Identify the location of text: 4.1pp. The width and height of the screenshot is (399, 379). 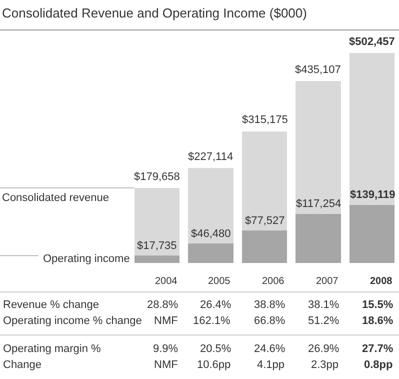
(271, 365).